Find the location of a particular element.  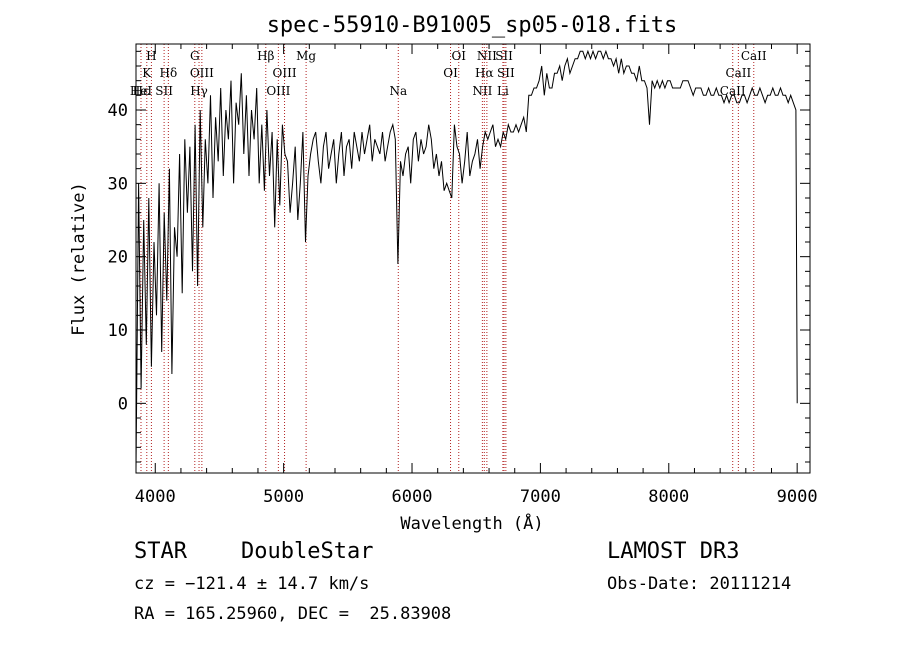

line-label: Na is located at coordinates (398, 91).